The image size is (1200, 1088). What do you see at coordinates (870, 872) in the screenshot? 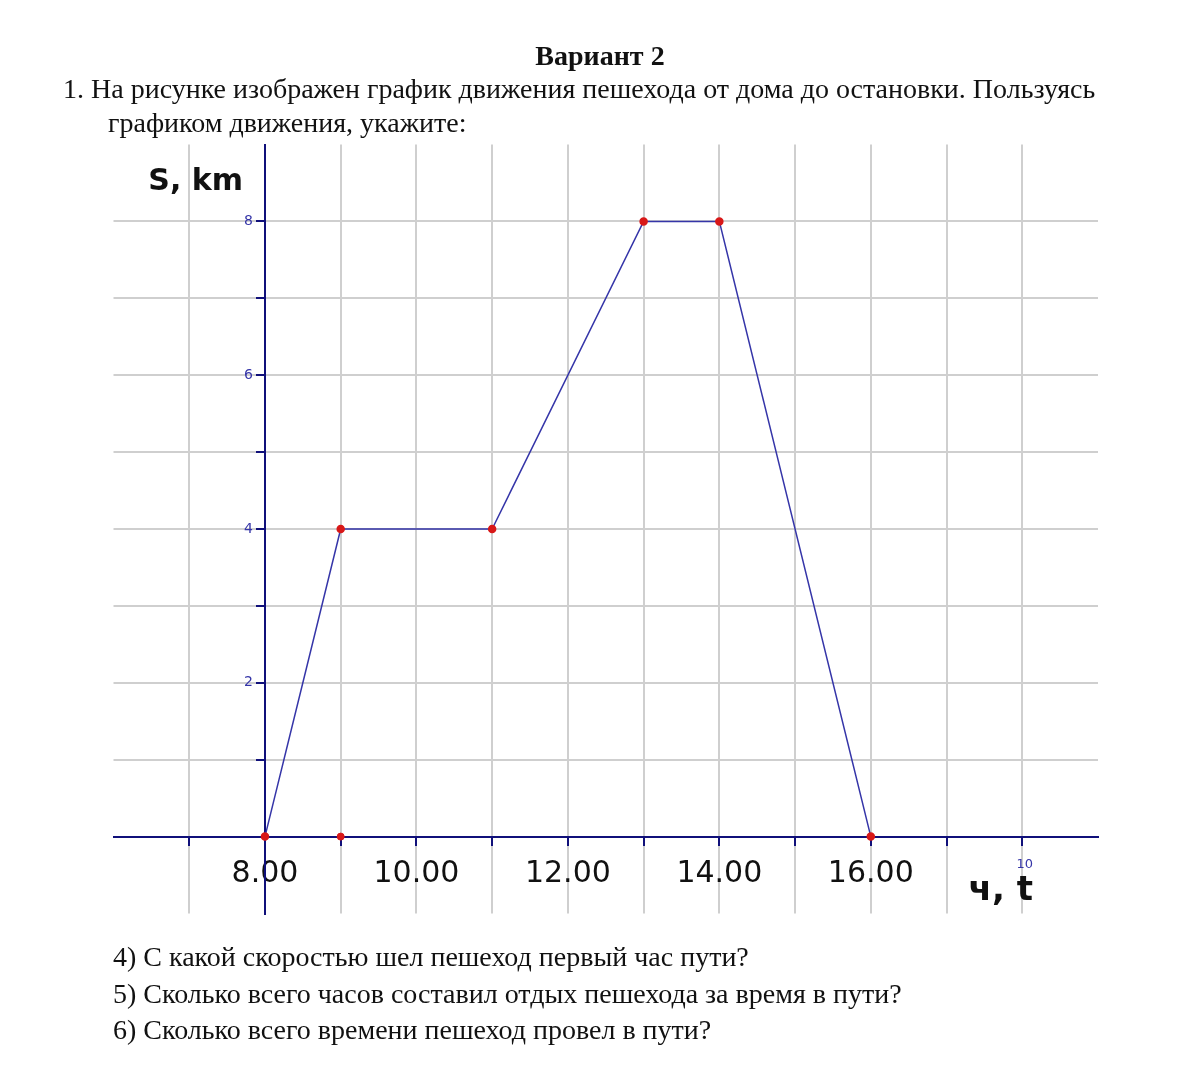
I see `x-tick-label: 16.00` at bounding box center [870, 872].